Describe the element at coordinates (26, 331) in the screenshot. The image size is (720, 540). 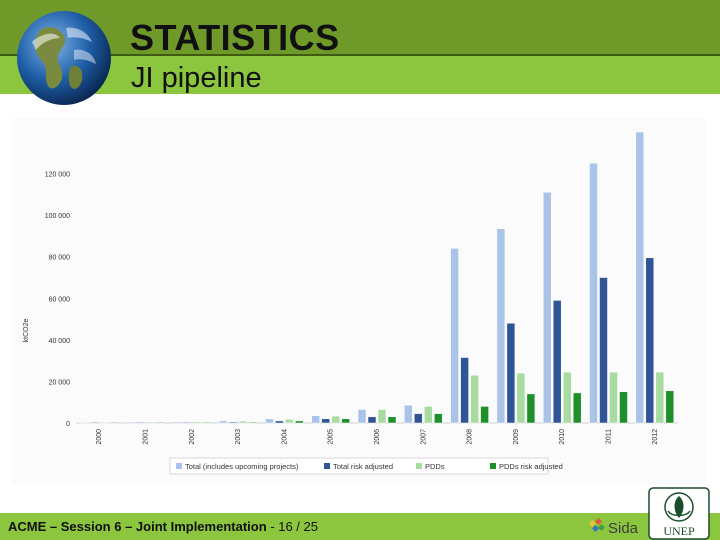
I see `y-axis-label: ktCO2e` at that location.